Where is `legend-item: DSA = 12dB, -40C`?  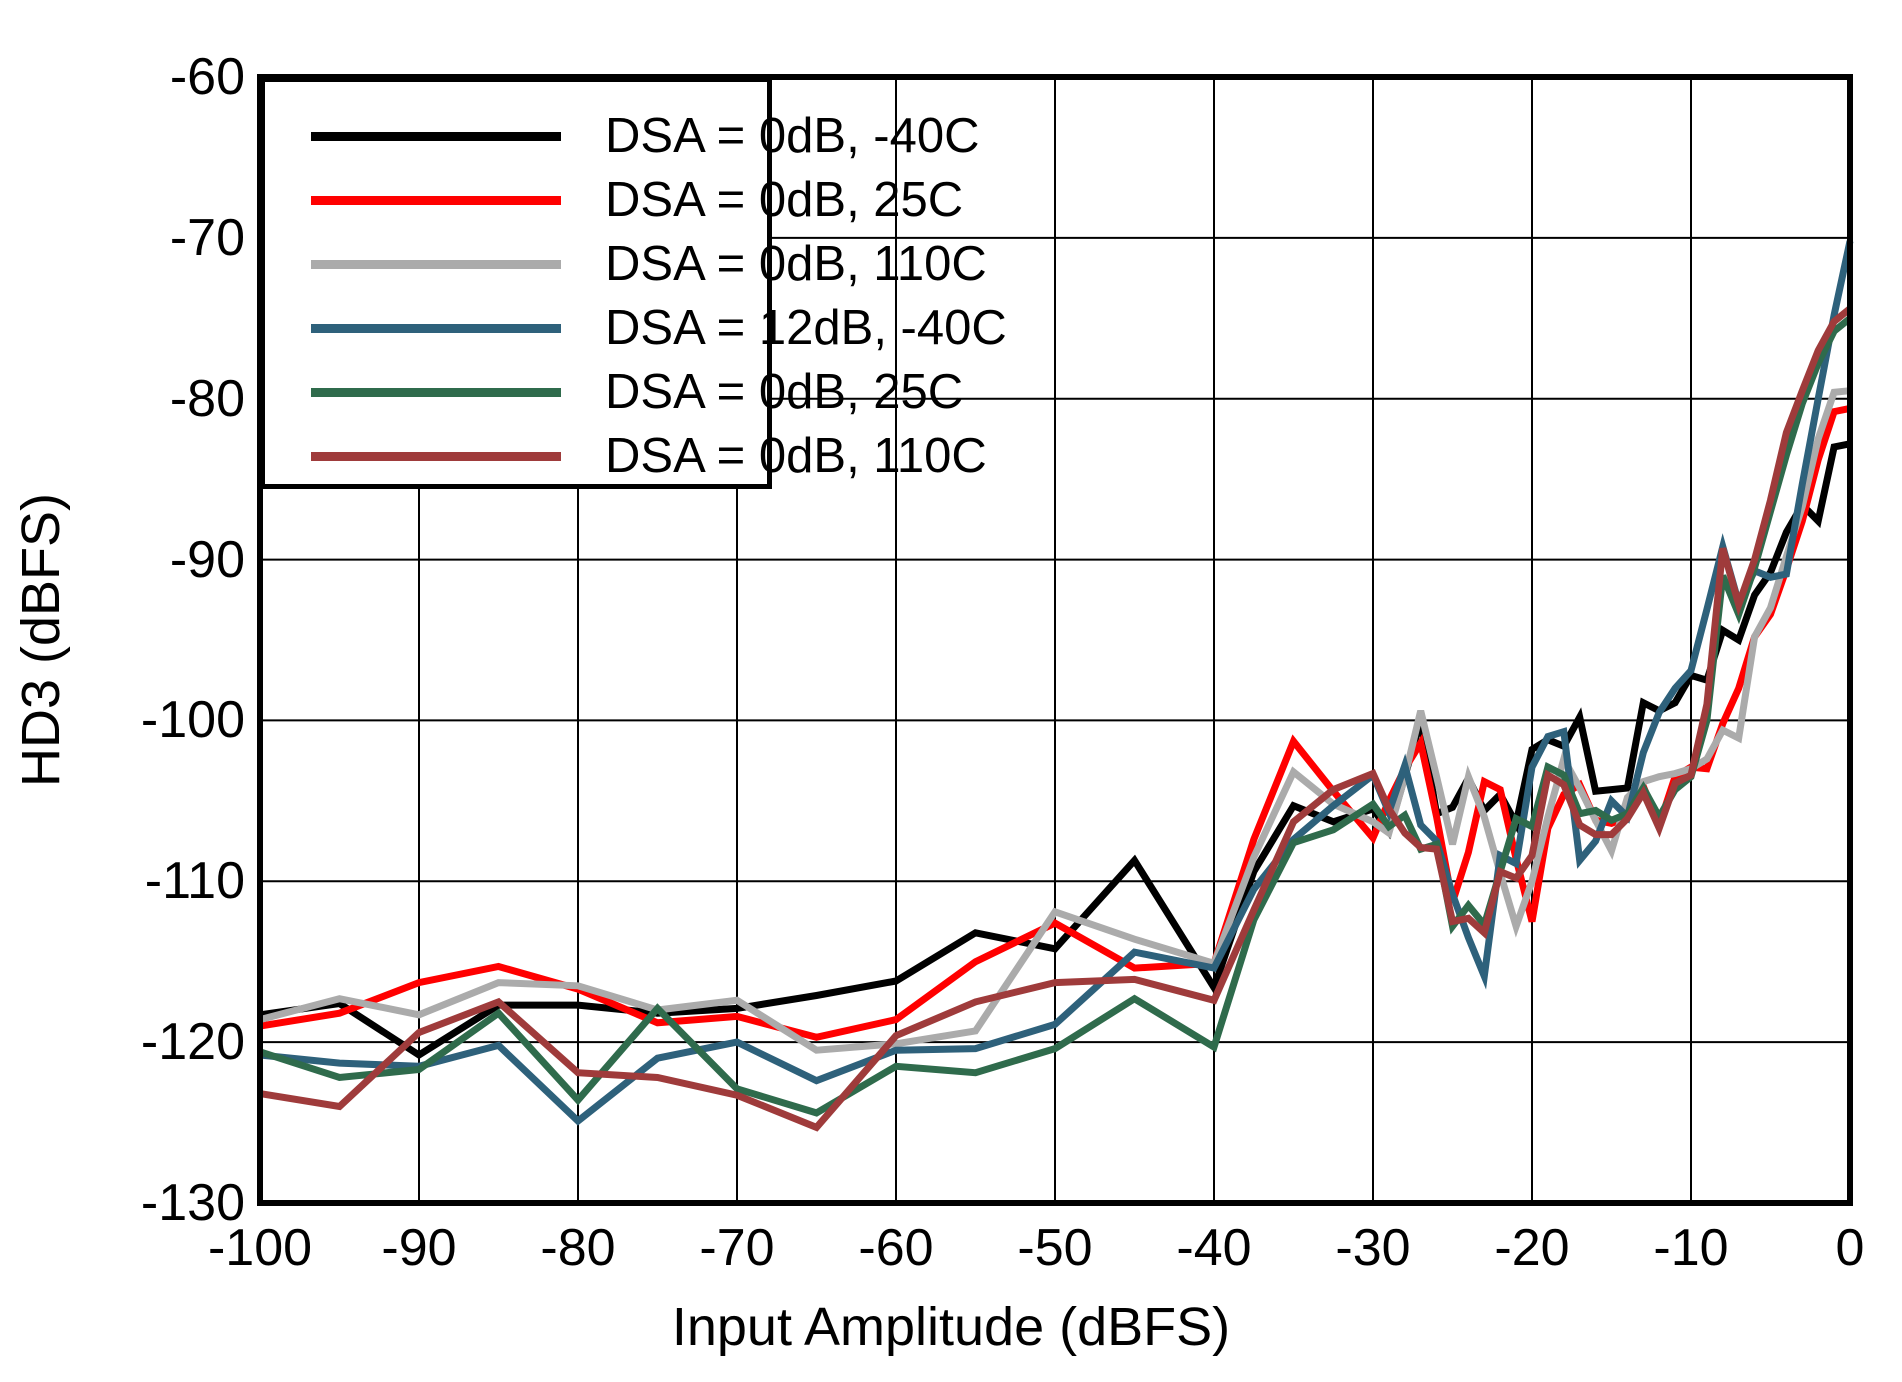 legend-item: DSA = 12dB, -40C is located at coordinates (636, 328).